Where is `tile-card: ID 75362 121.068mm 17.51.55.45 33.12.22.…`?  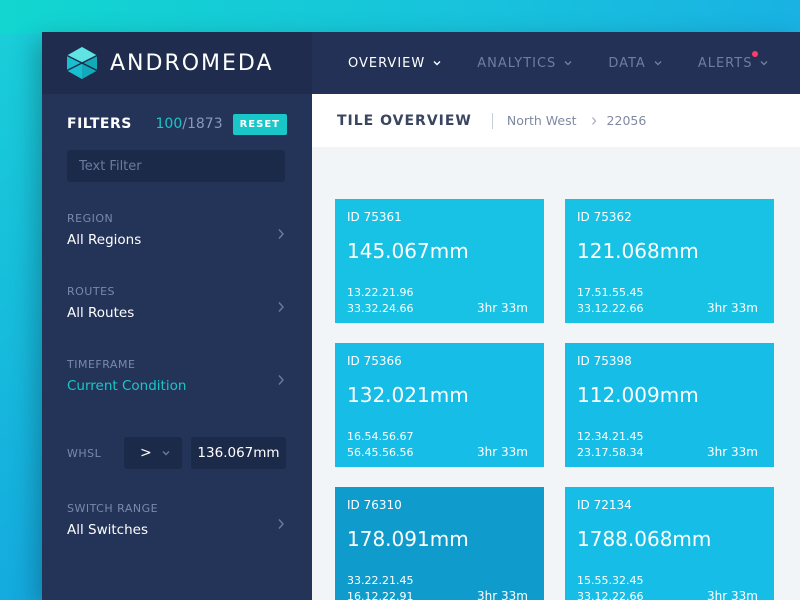
tile-card: ID 75362 121.068mm 17.51.55.45 33.12.22.… is located at coordinates (669, 261).